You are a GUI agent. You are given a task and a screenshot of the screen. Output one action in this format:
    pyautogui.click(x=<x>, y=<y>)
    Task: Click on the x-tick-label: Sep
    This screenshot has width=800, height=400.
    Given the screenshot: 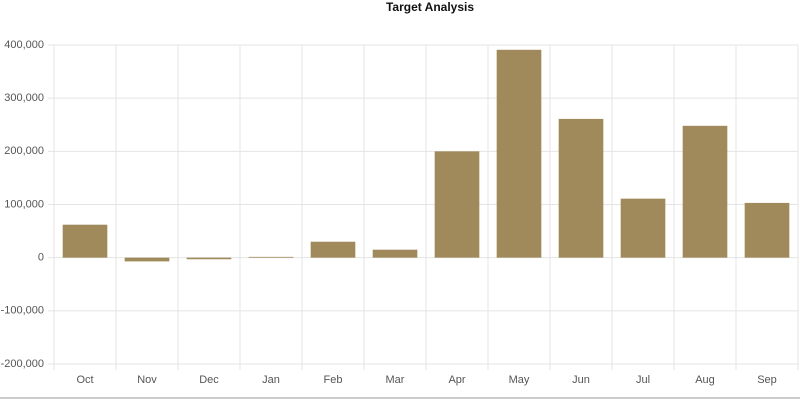 What is the action you would take?
    pyautogui.click(x=767, y=380)
    